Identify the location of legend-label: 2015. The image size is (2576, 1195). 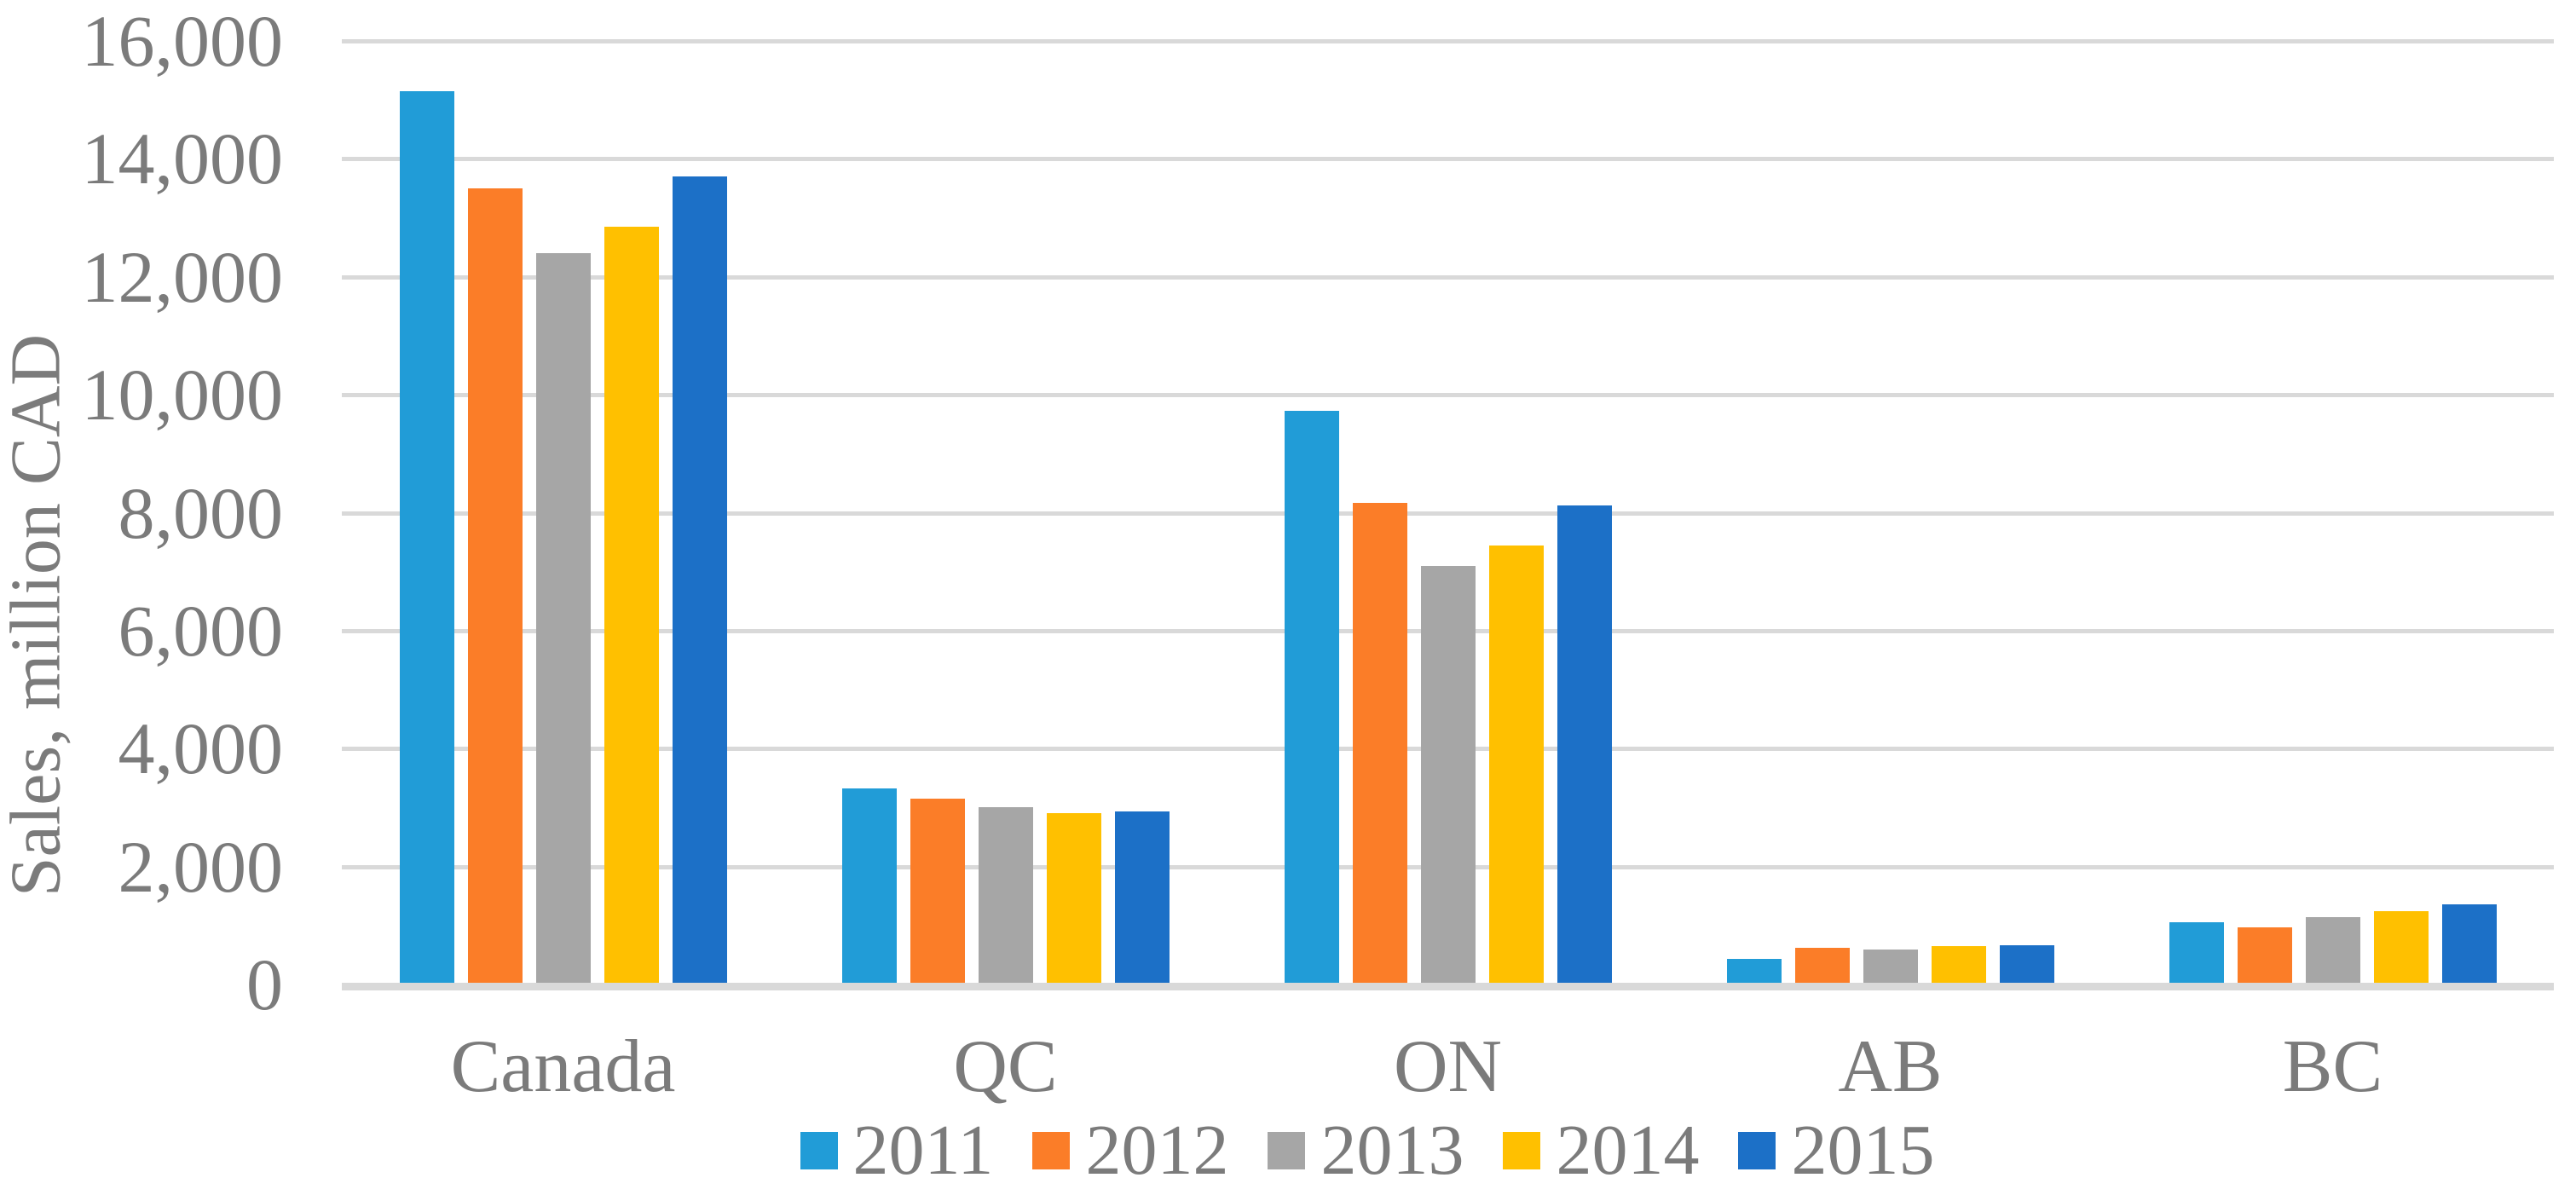
(1863, 1150).